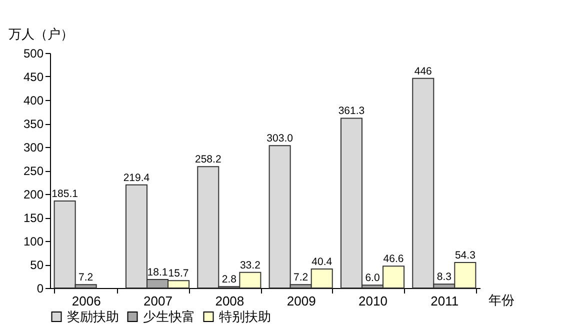 Image resolution: width=576 pixels, height=331 pixels. What do you see at coordinates (93, 316) in the screenshot?
I see `legend-label: 奖励扶助` at bounding box center [93, 316].